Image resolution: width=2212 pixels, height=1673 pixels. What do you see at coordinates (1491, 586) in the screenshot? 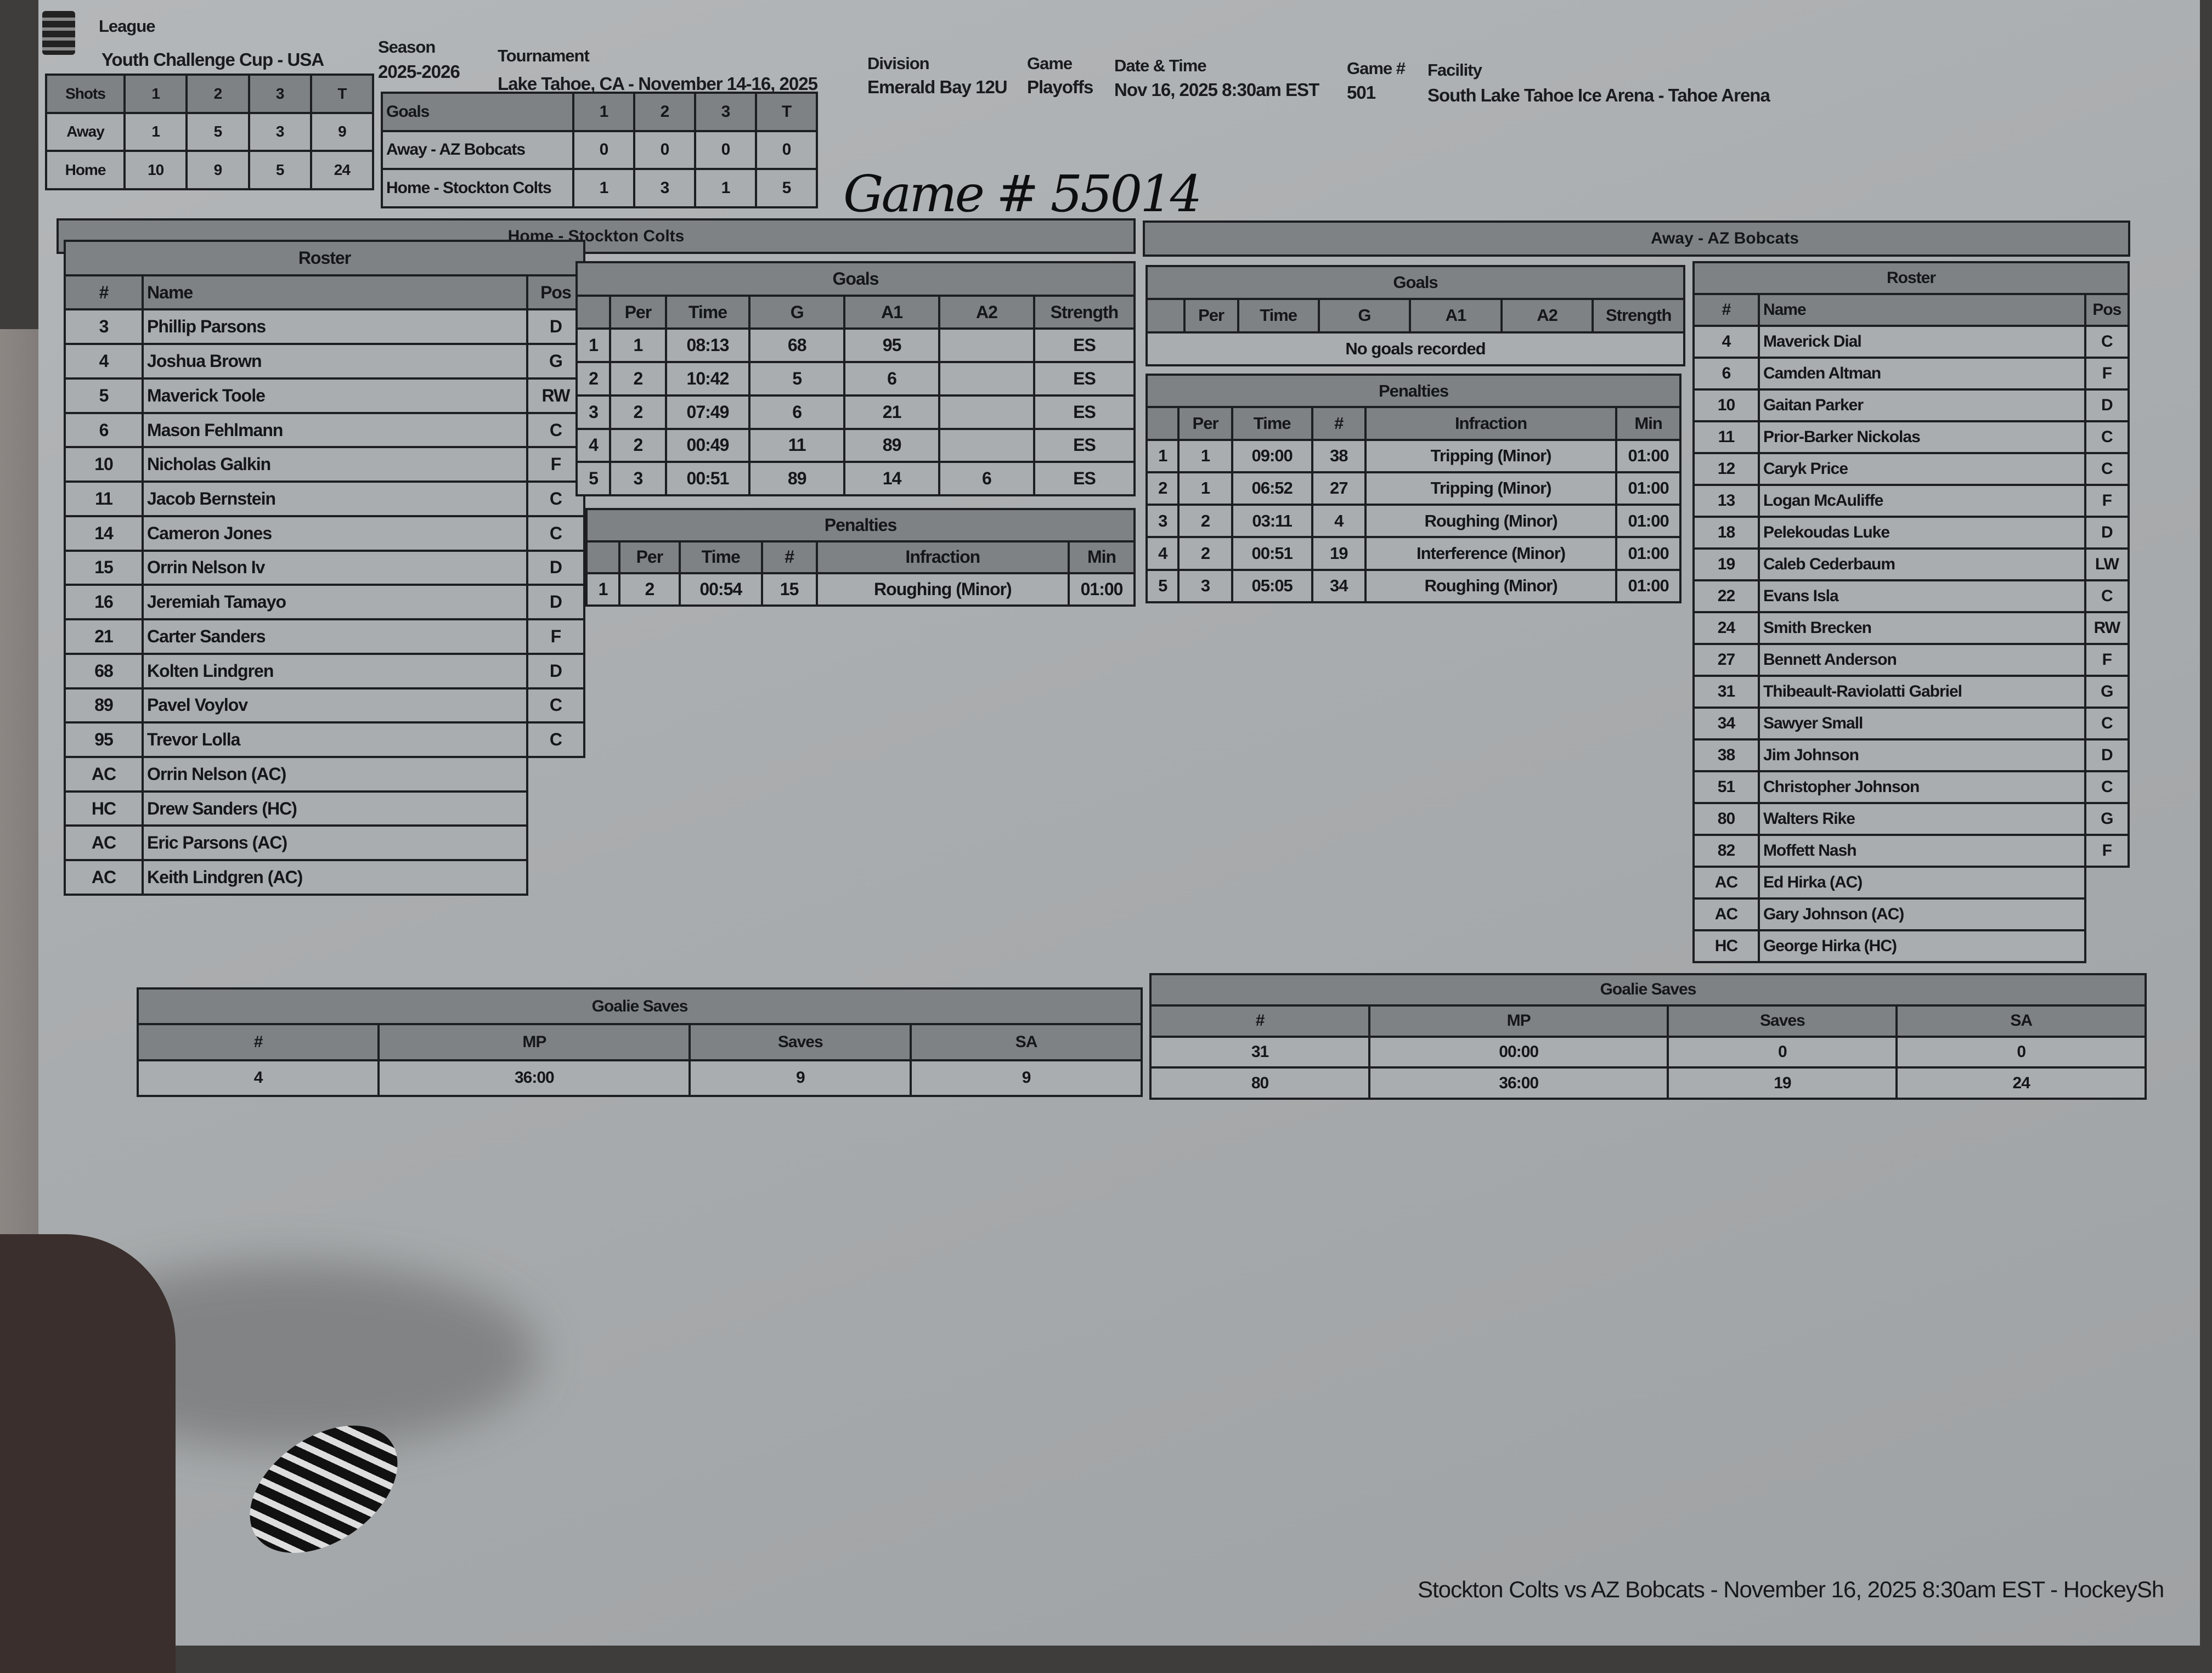
I see `table-cell: Roughing (Minor)` at bounding box center [1491, 586].